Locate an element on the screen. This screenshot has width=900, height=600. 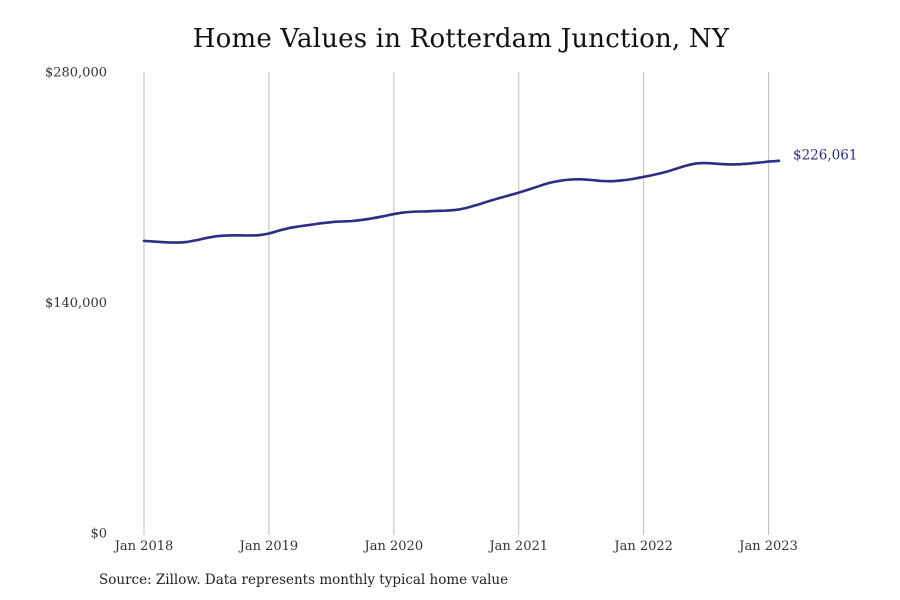
y-tick-label-1: $140,000 is located at coordinates (76, 303).